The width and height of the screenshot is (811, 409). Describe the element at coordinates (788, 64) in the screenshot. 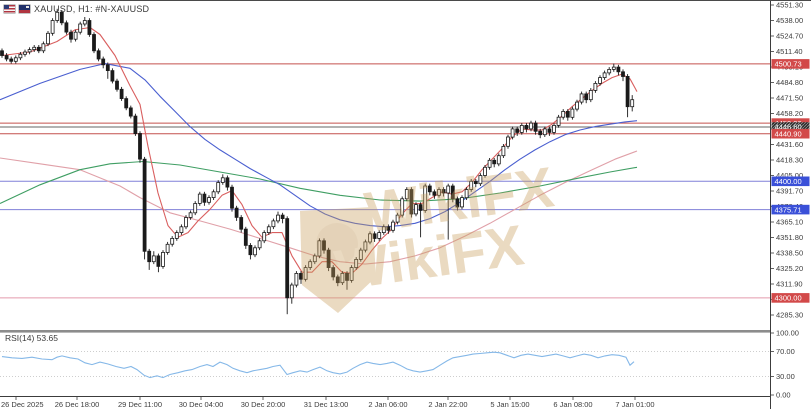

I see `price-line-label-text: 4500.73` at that location.